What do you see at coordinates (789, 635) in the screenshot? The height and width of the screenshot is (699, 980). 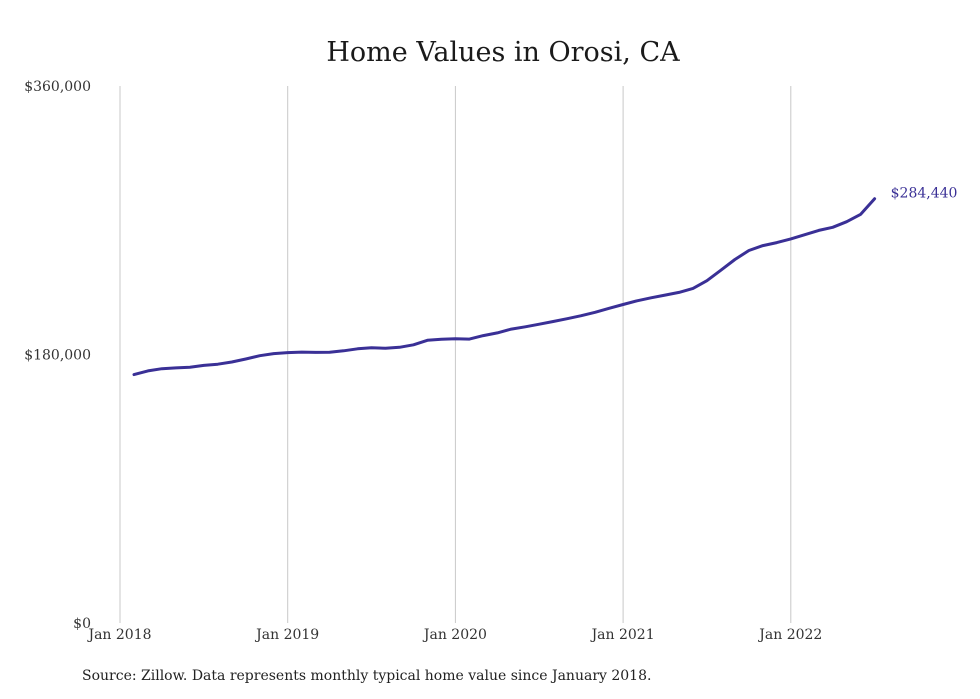 I see `x-tick-label: Jan 2022` at bounding box center [789, 635].